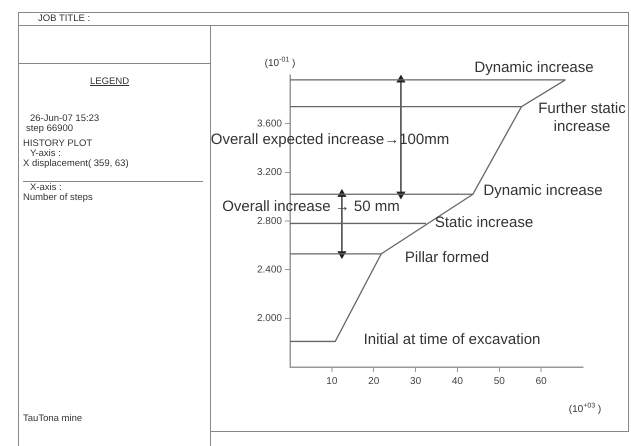 Image resolution: width=631 pixels, height=446 pixels. What do you see at coordinates (416, 381) in the screenshot?
I see `x-tick-label: 30` at bounding box center [416, 381].